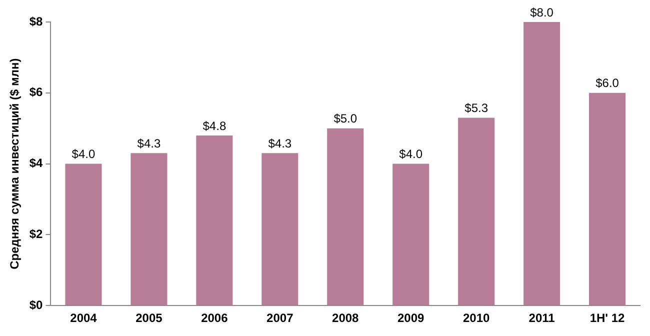  Describe the element at coordinates (36, 92) in the screenshot. I see `y-tick-label: $6` at that location.